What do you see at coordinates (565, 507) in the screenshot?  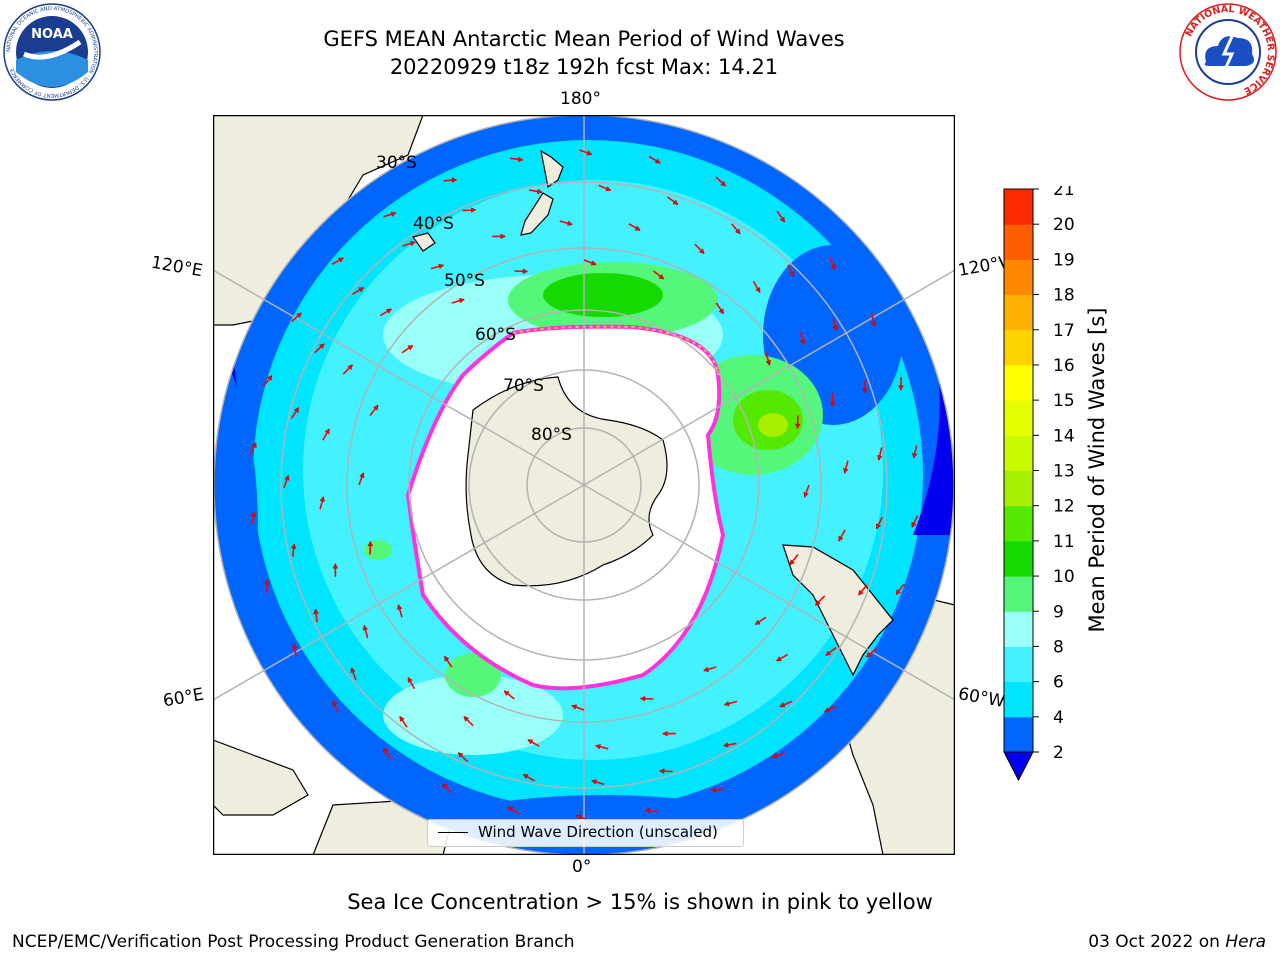 I see `antarctica` at bounding box center [565, 507].